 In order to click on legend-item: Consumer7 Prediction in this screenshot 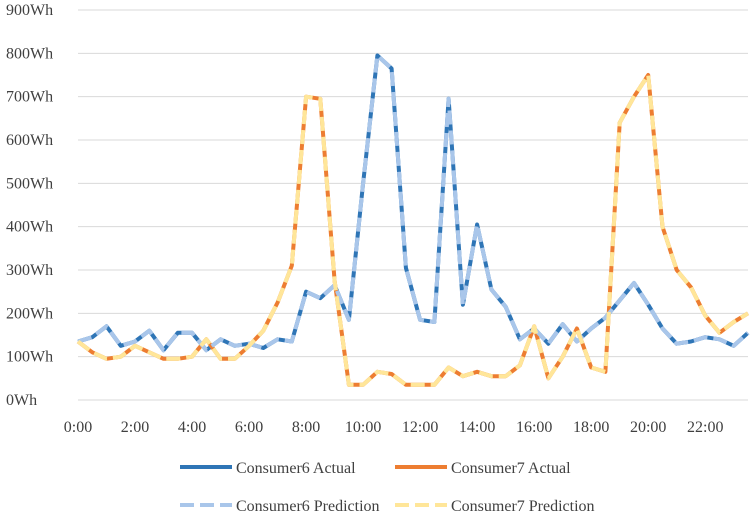, I will do `click(495, 506)`.